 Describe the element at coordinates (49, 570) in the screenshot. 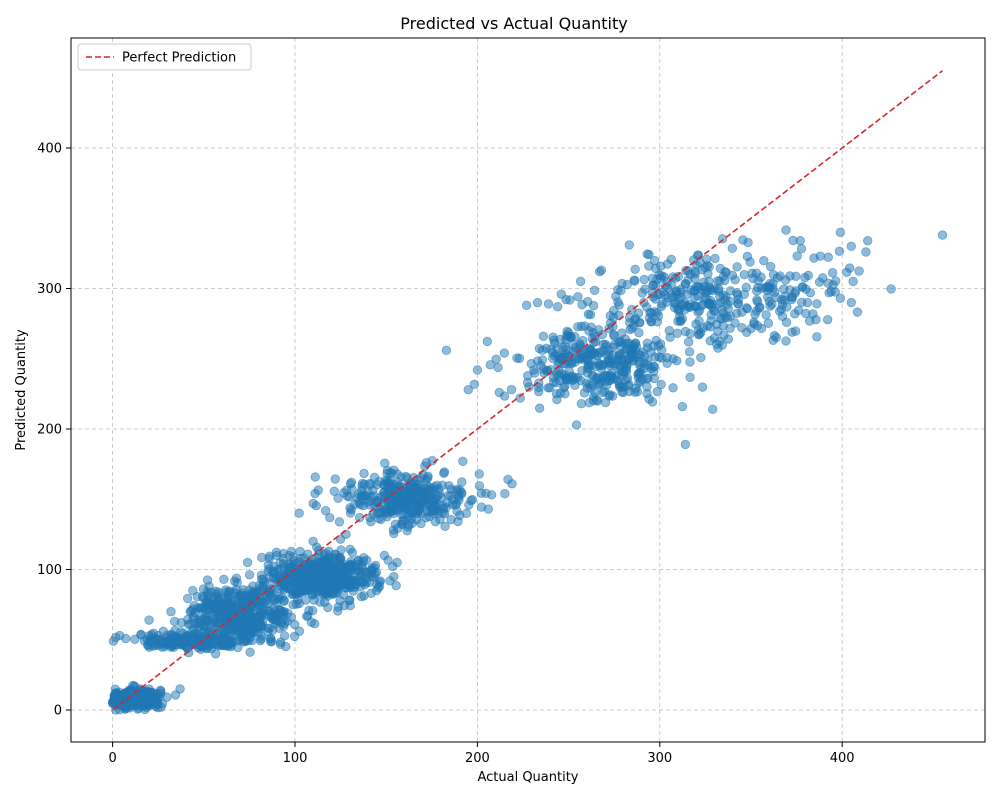

I see `y-tick-label: 100` at that location.